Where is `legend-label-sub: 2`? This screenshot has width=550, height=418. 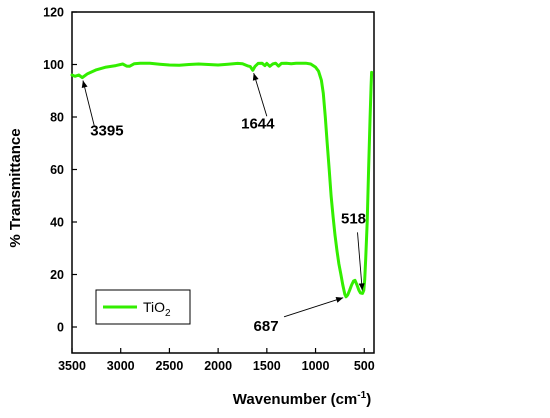 legend-label-sub: 2 is located at coordinates (168, 313).